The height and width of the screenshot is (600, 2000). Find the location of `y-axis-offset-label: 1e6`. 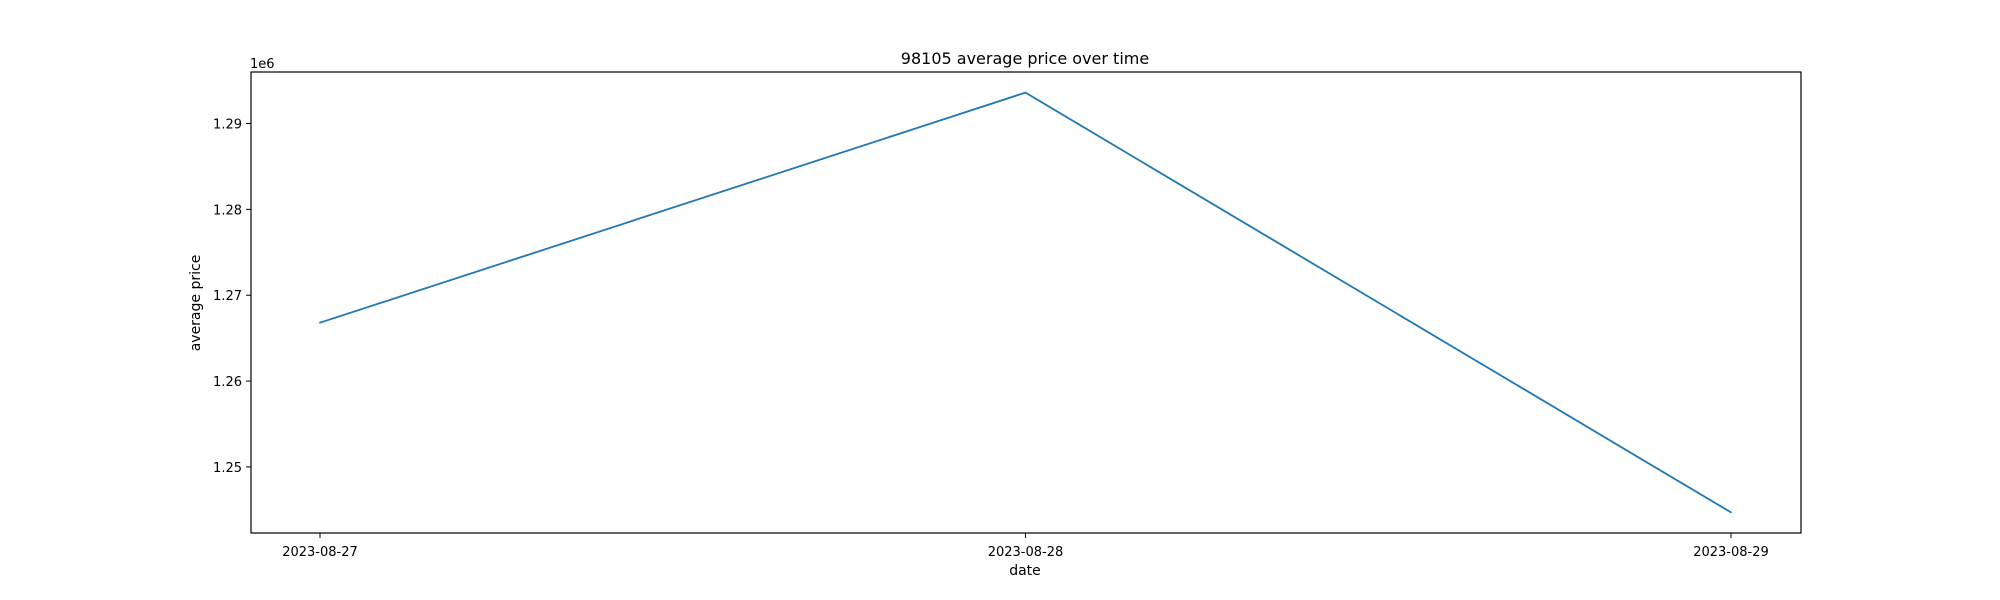

y-axis-offset-label: 1e6 is located at coordinates (262, 64).